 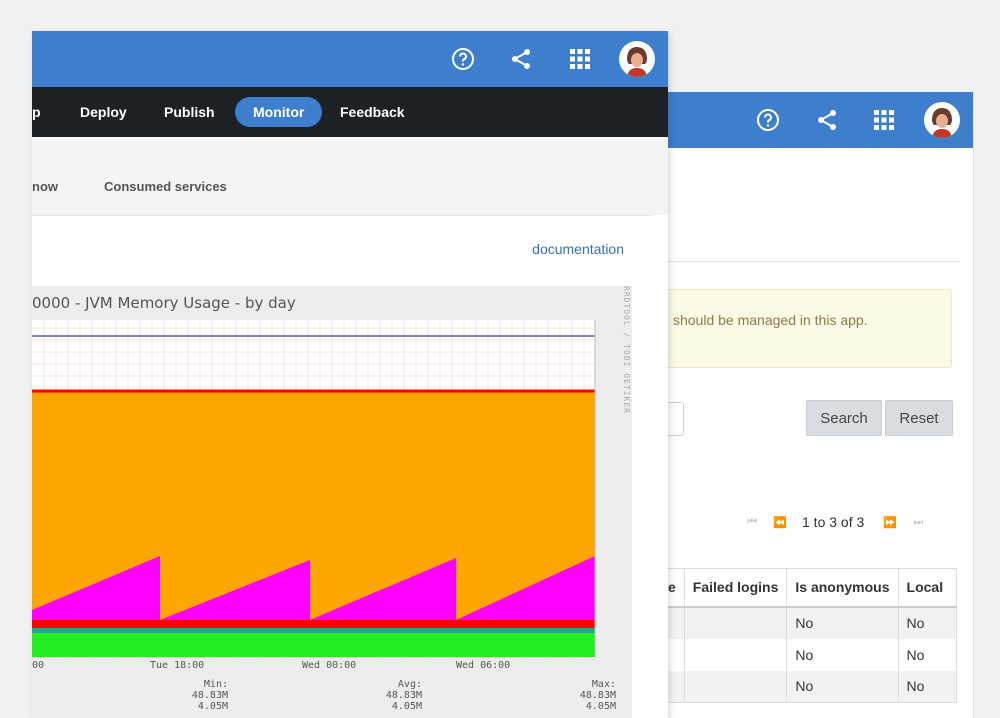 I want to click on column-header: Is anonymous, so click(x=842, y=588).